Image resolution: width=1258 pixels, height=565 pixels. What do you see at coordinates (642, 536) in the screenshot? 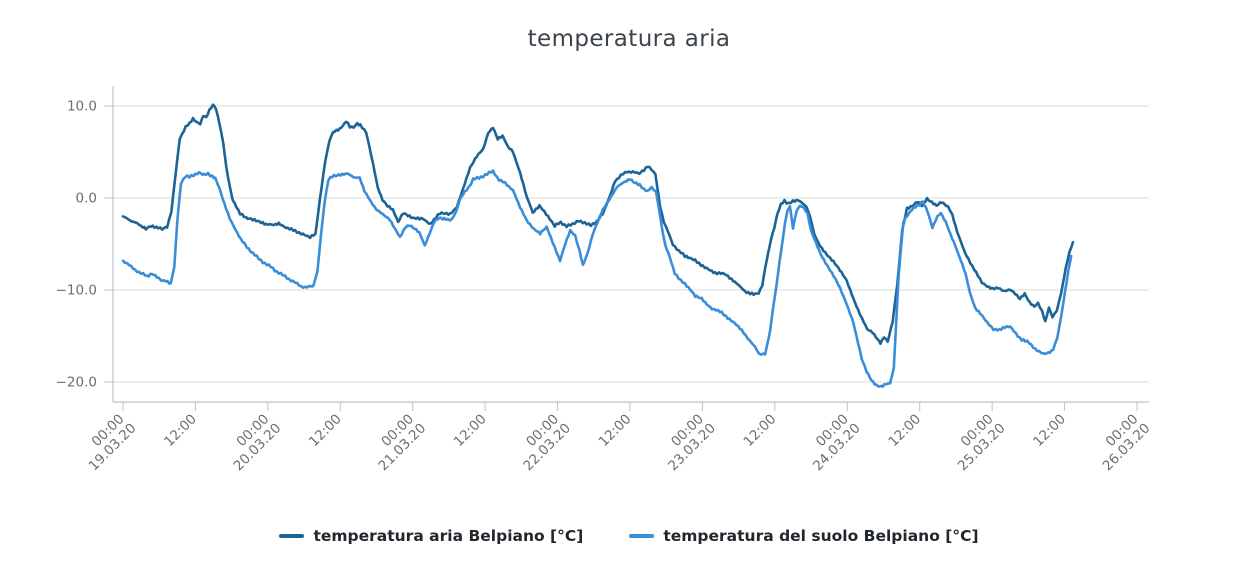
I see `legend-swatch-suolo` at bounding box center [642, 536].